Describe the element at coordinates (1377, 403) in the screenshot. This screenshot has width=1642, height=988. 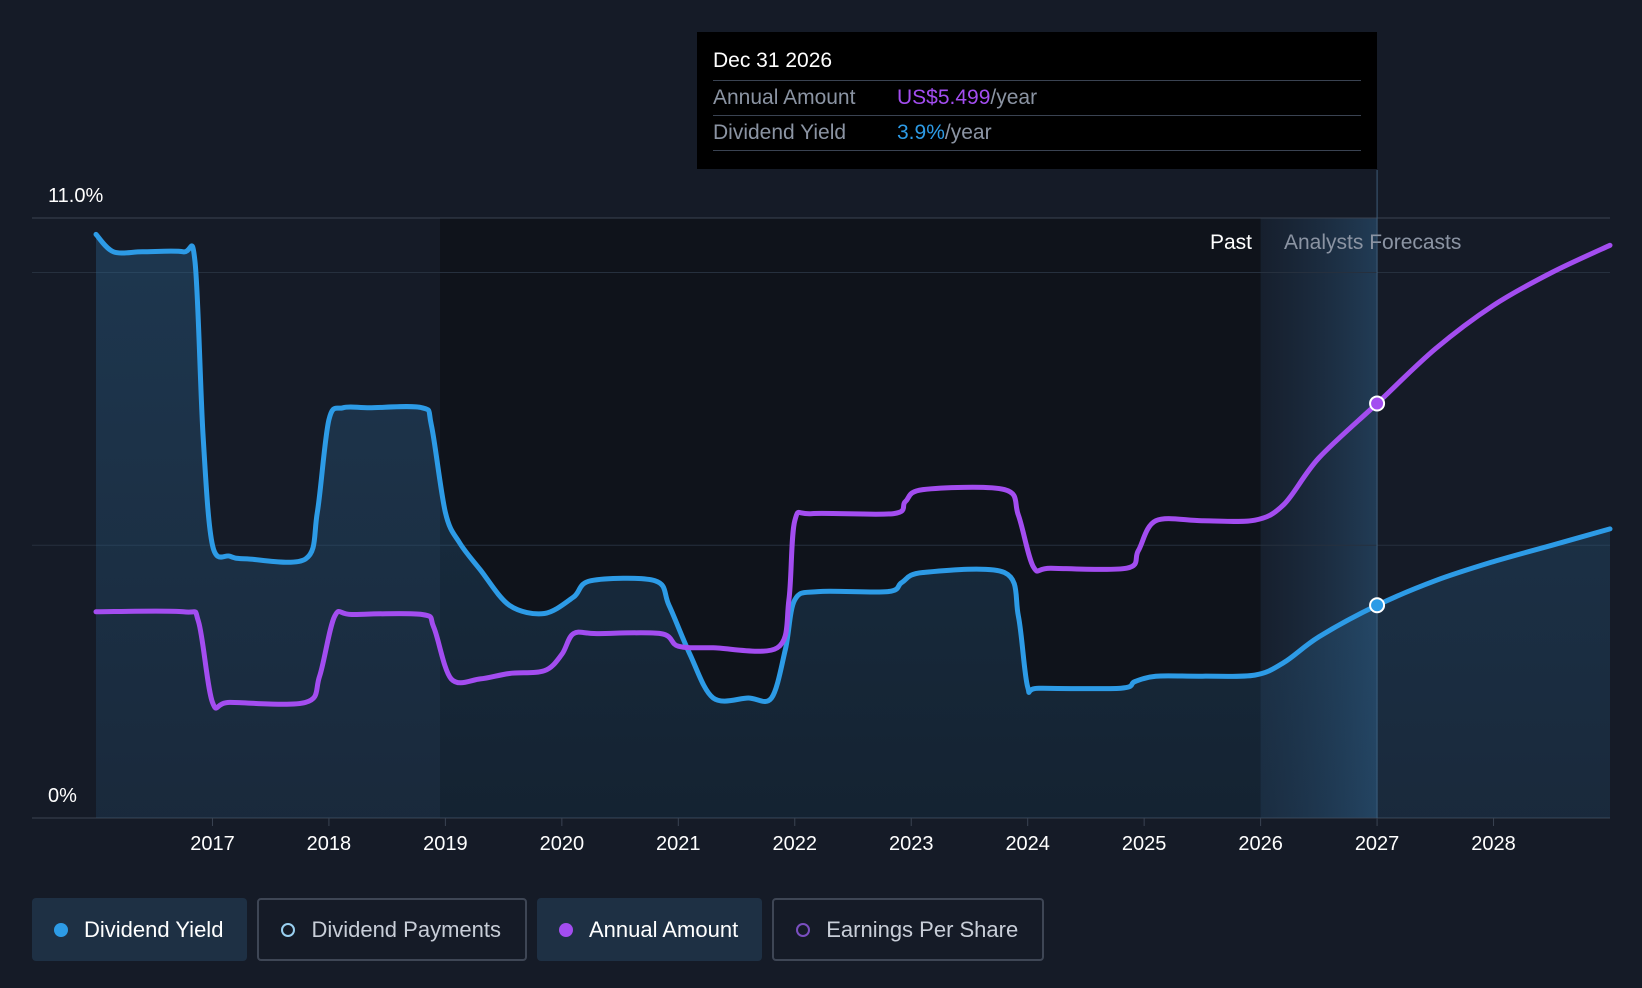
I see `annual-amount-selected-point` at that location.